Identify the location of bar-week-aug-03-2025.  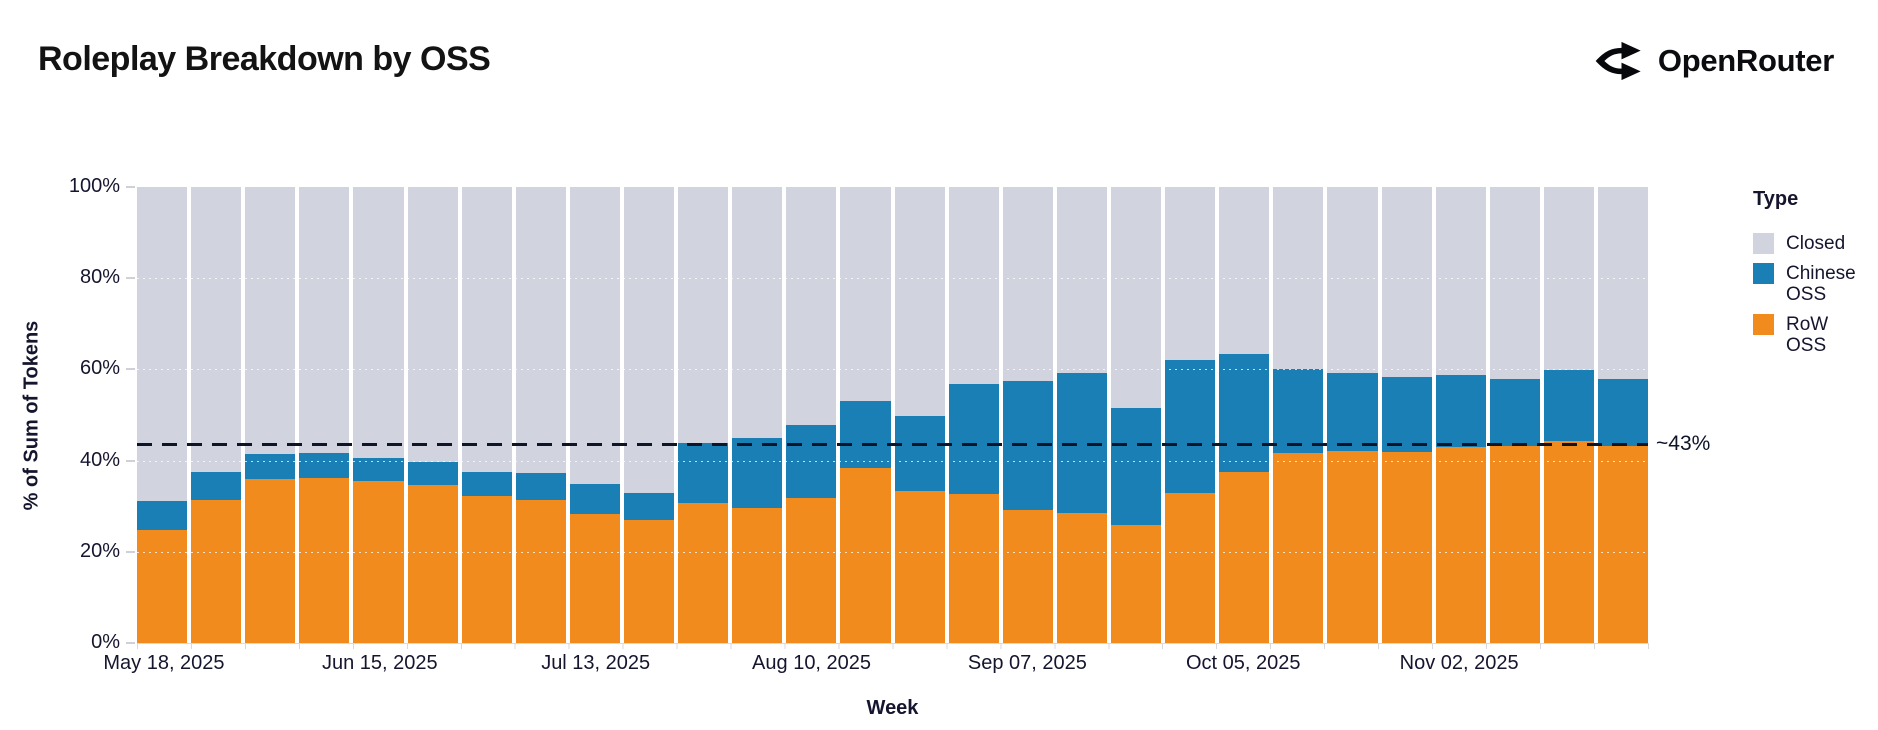
(757, 415).